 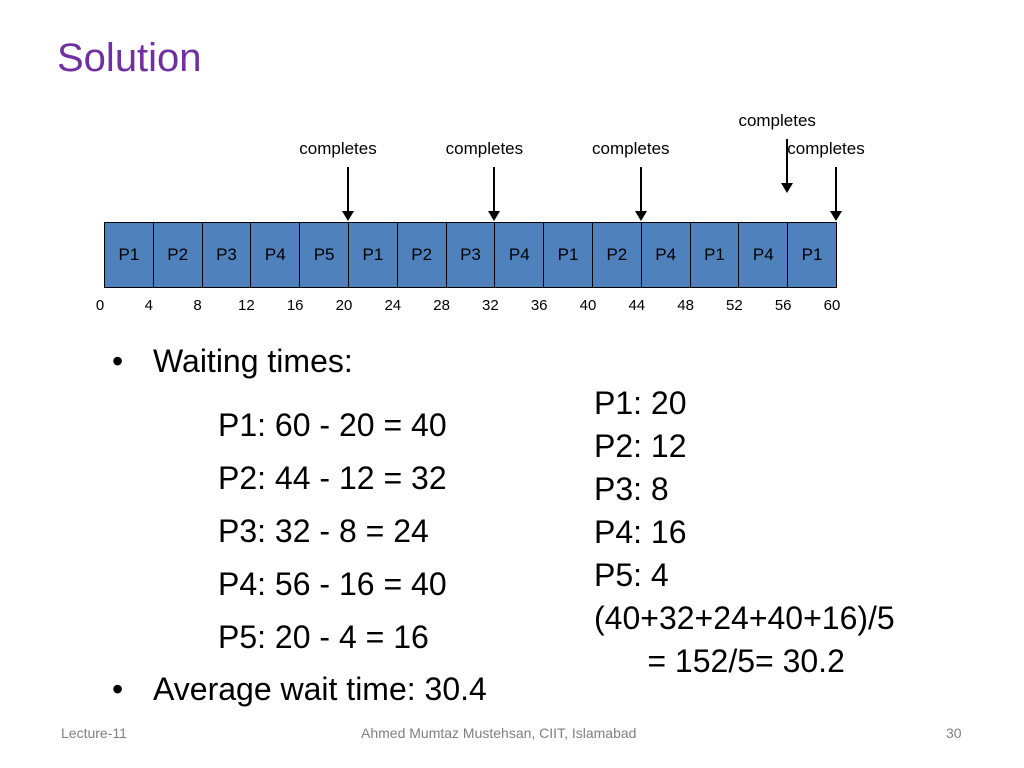 I want to click on gantt-tick-label: 40, so click(x=588, y=305).